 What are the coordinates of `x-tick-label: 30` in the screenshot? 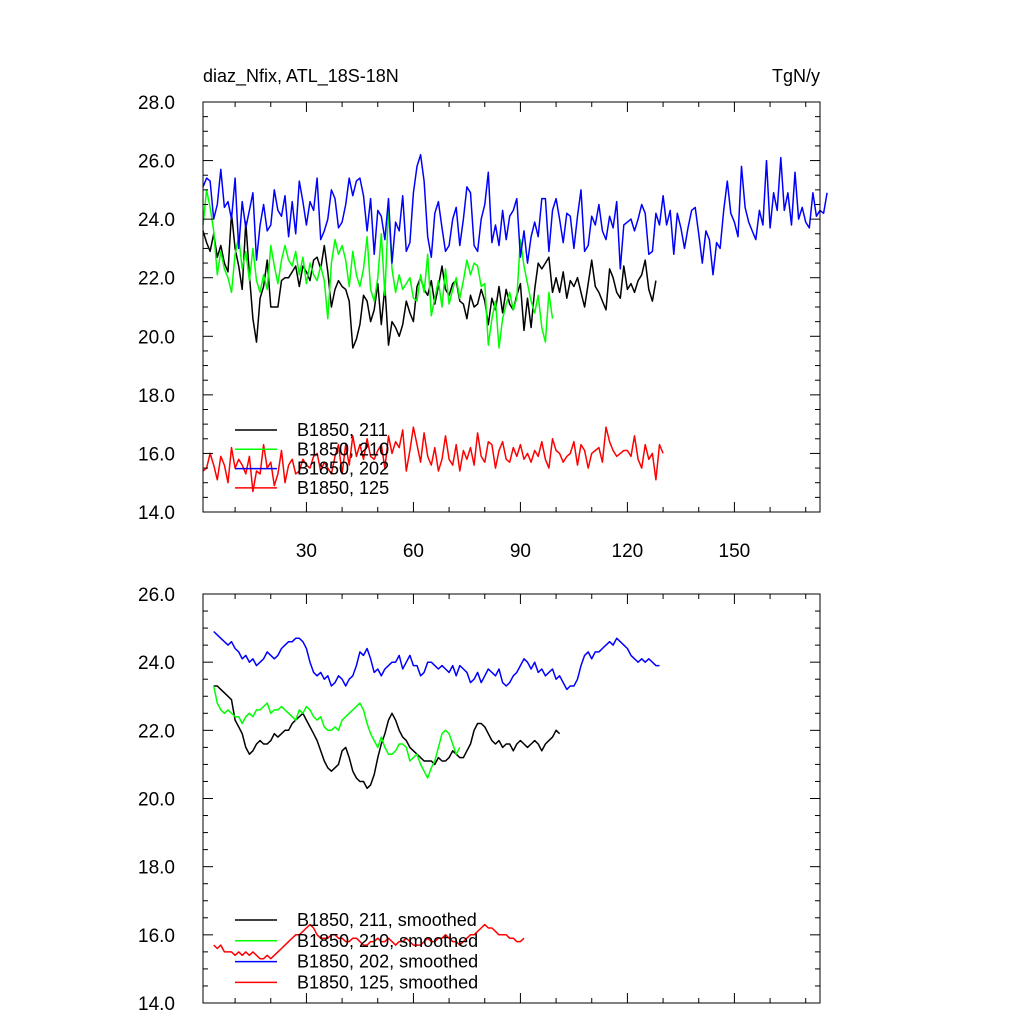 It's located at (306, 551).